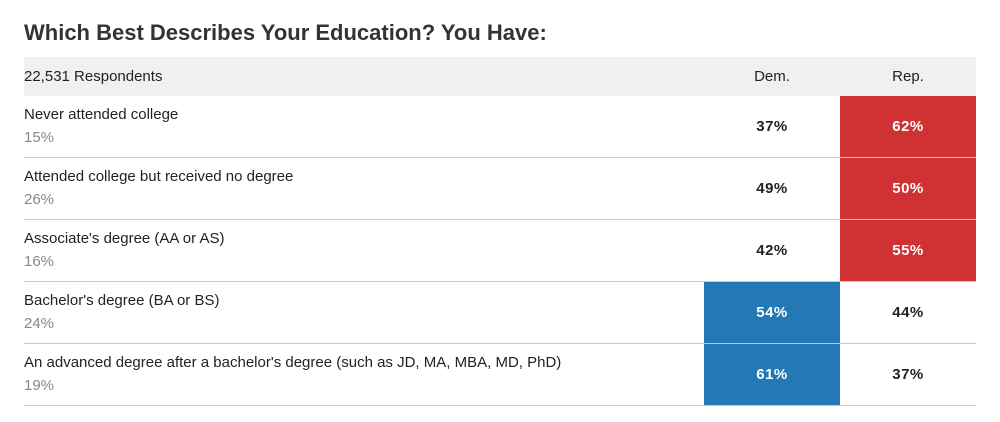 The image size is (1000, 422). What do you see at coordinates (122, 300) in the screenshot?
I see `row-label: Bachelor's degree (BA or BS)` at bounding box center [122, 300].